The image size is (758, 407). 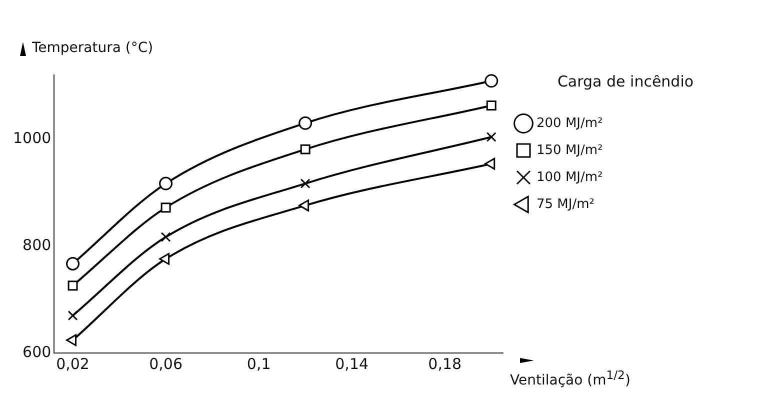 What do you see at coordinates (258, 363) in the screenshot?
I see `x-tick-label: 0,1` at bounding box center [258, 363].